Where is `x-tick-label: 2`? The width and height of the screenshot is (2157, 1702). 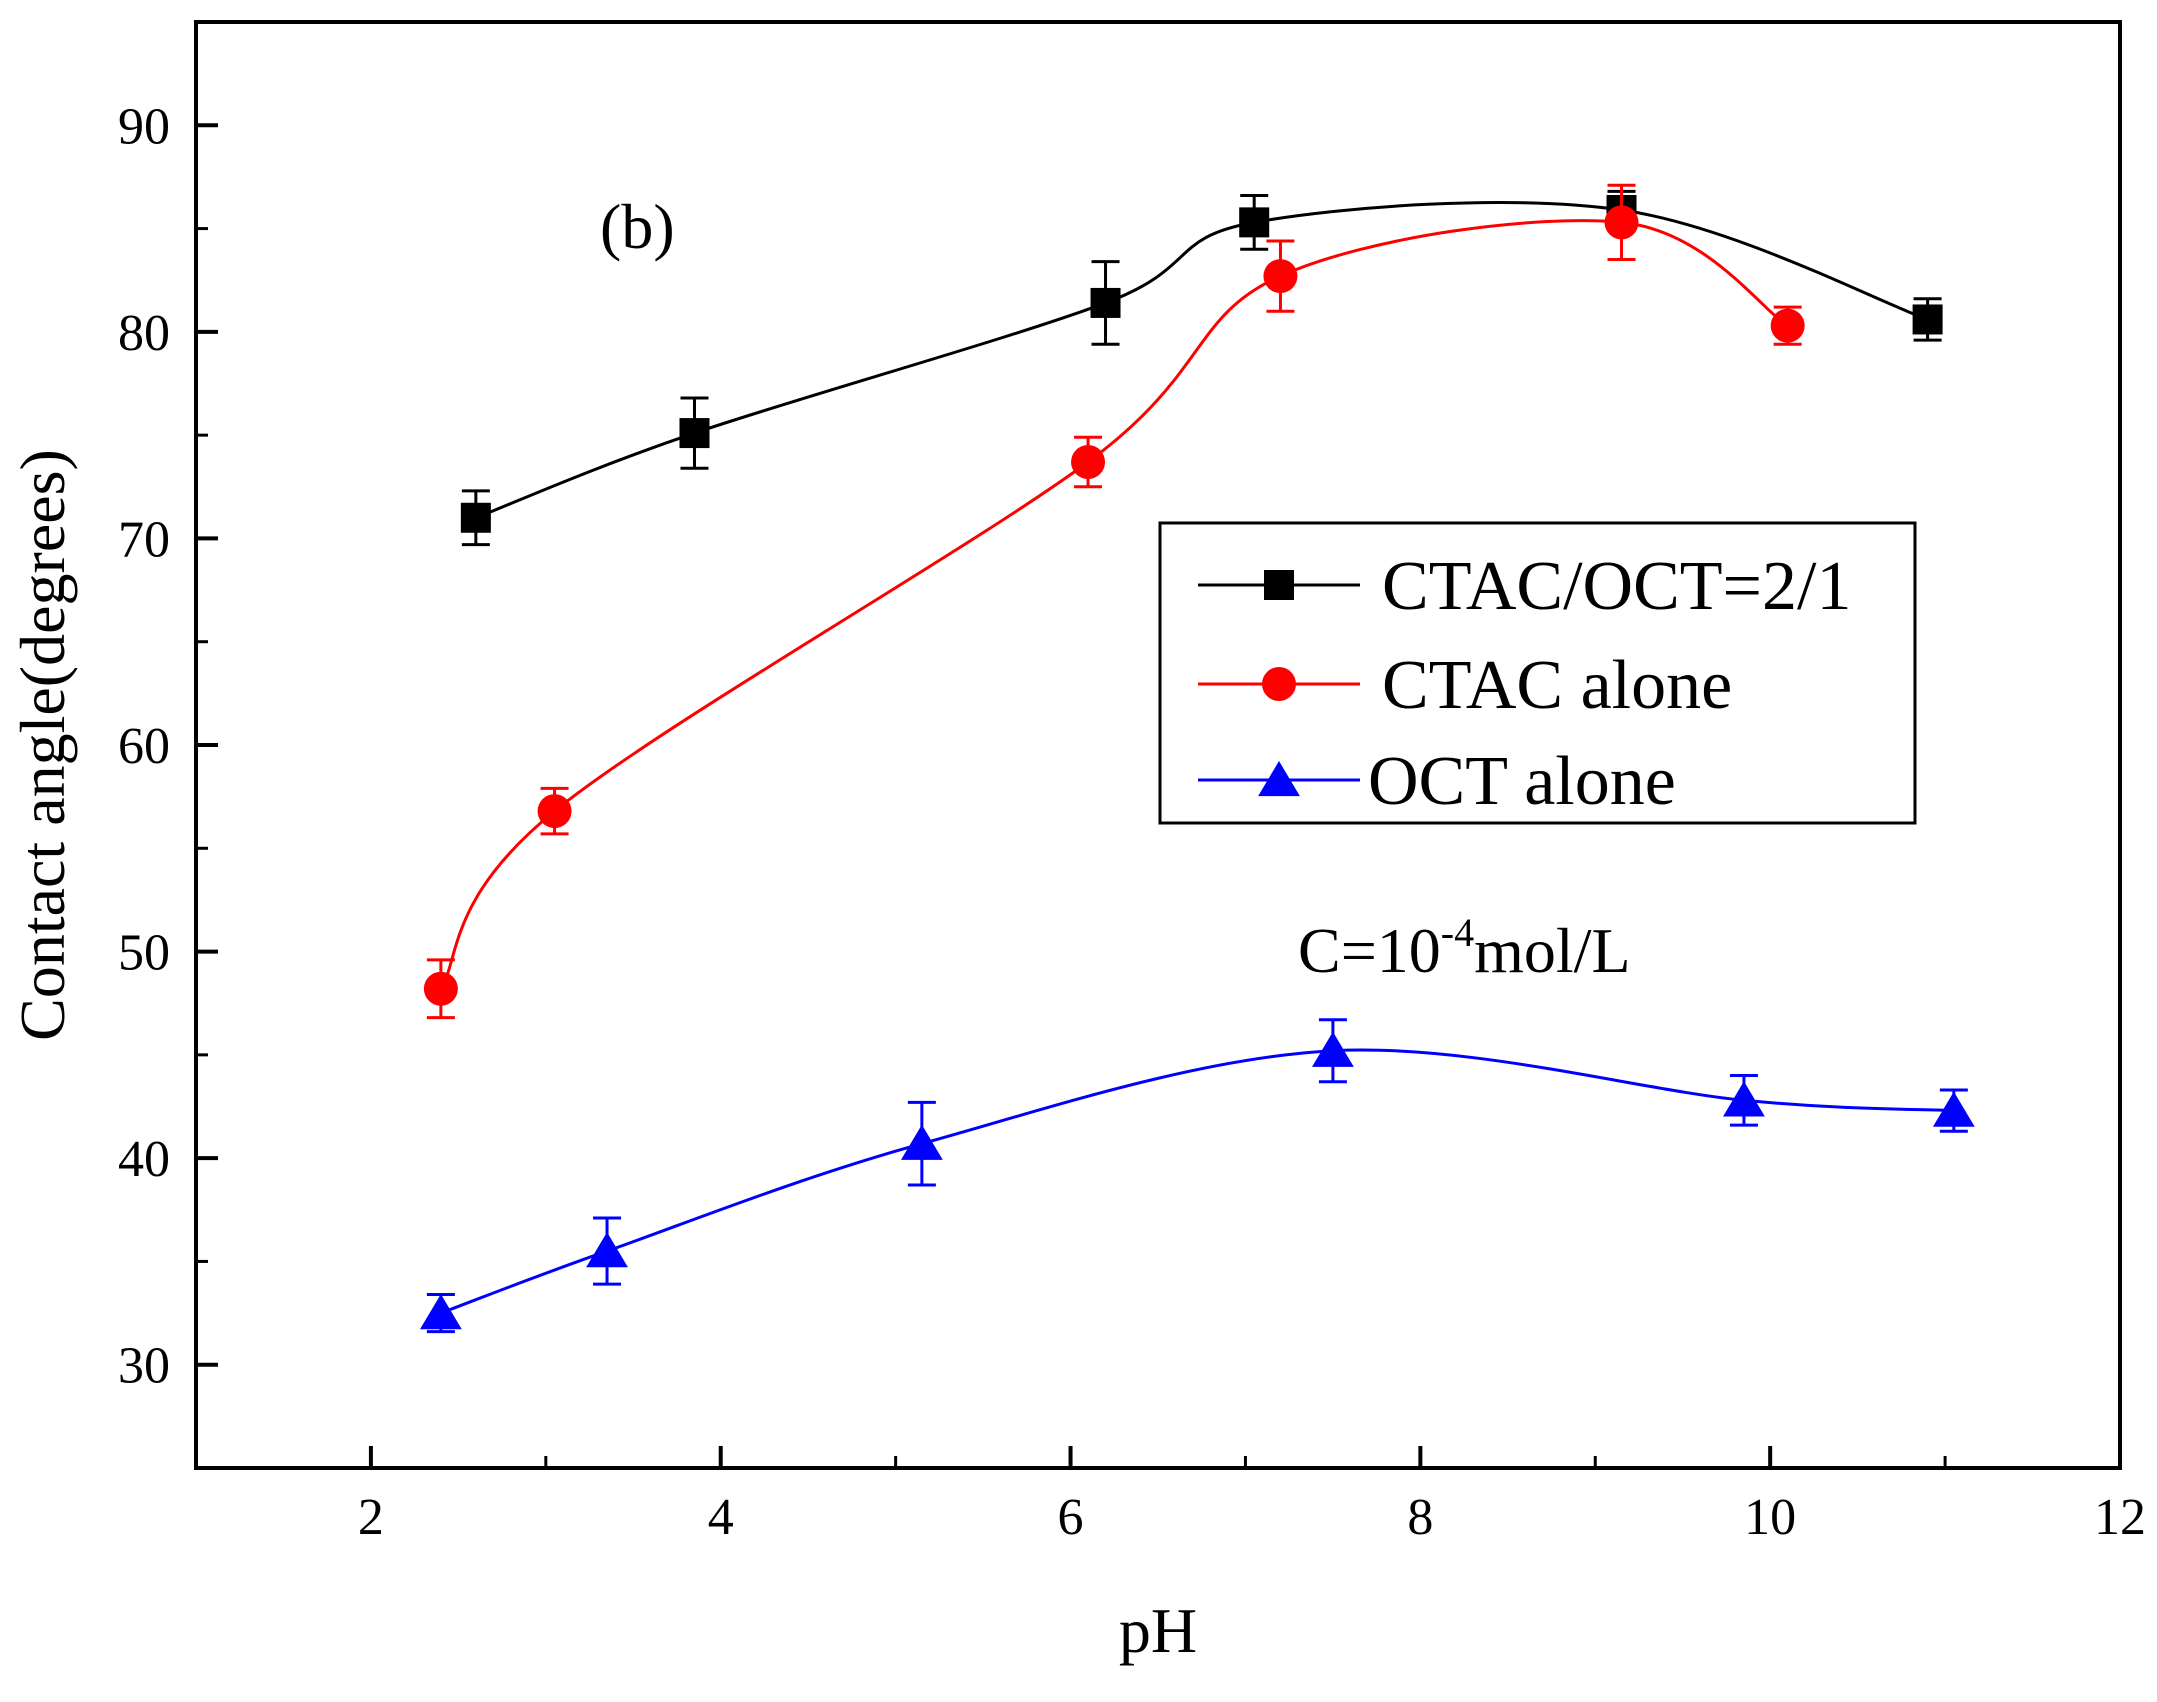
x-tick-label: 2 is located at coordinates (371, 1517).